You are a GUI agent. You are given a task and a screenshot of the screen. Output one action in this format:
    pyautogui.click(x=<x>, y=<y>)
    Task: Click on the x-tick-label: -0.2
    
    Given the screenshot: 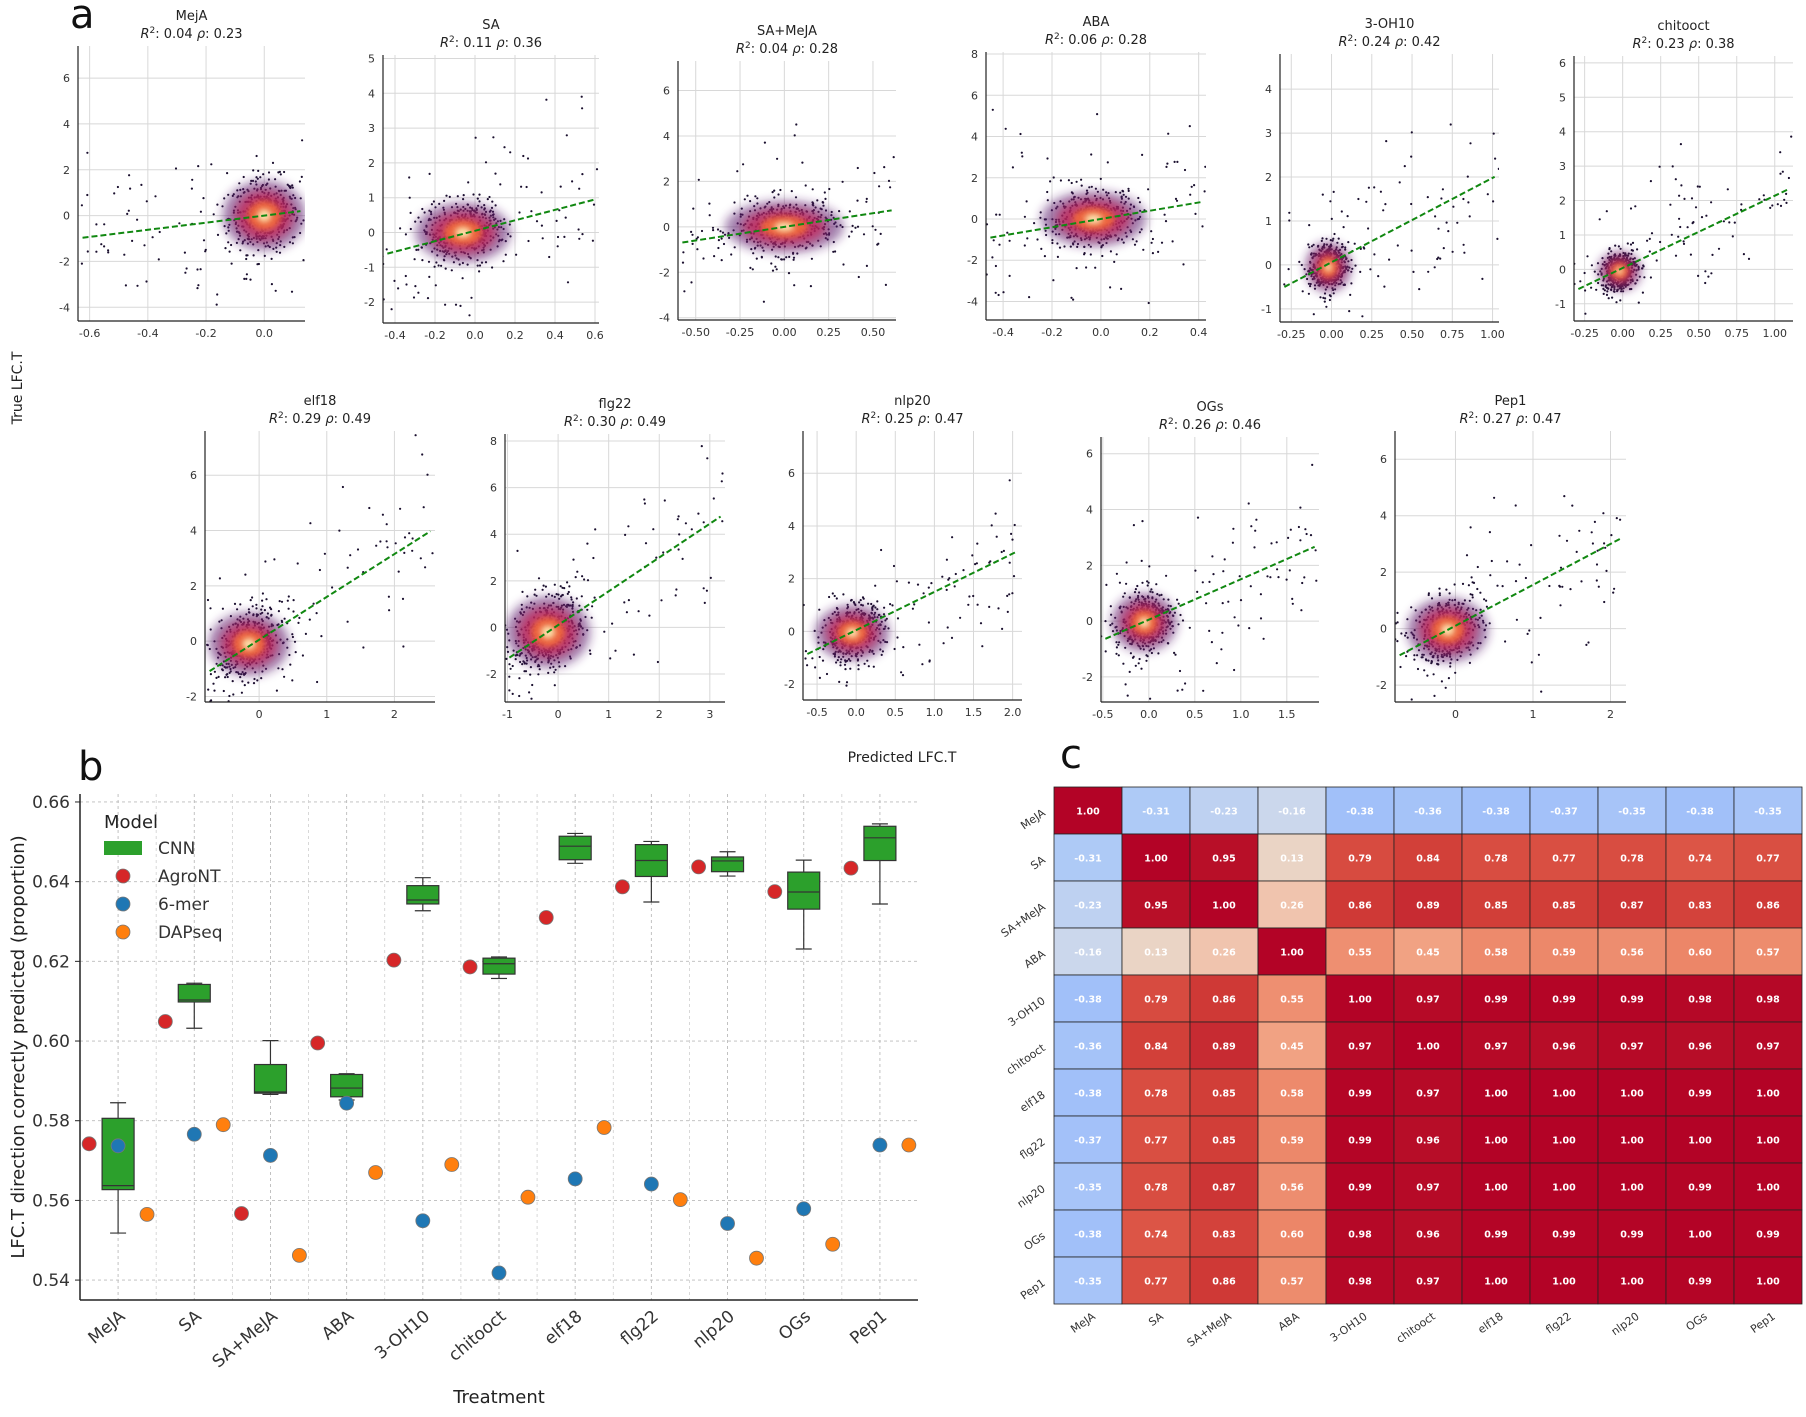 What is the action you would take?
    pyautogui.click(x=434, y=335)
    